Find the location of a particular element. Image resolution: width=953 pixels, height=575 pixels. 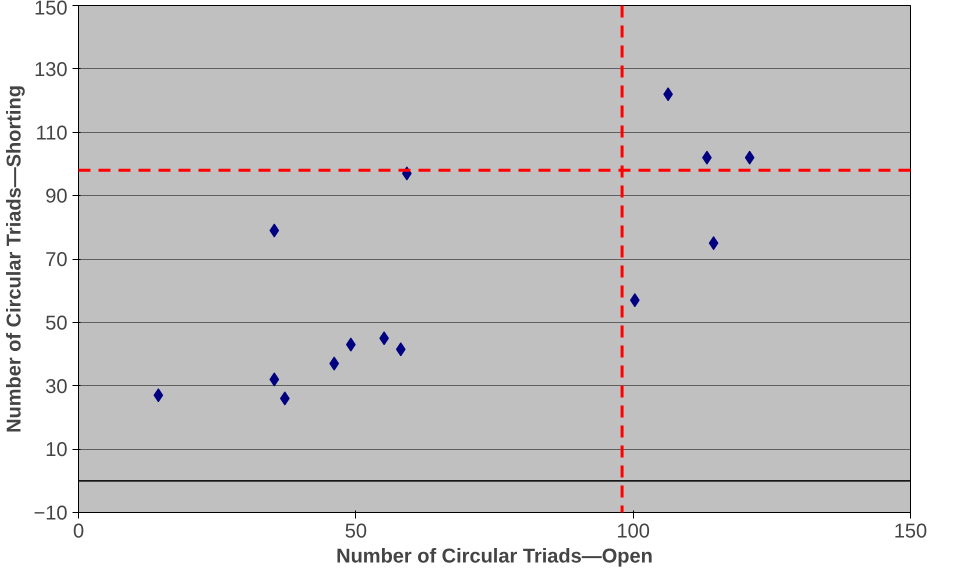

x-tick-label: 100 is located at coordinates (633, 531).